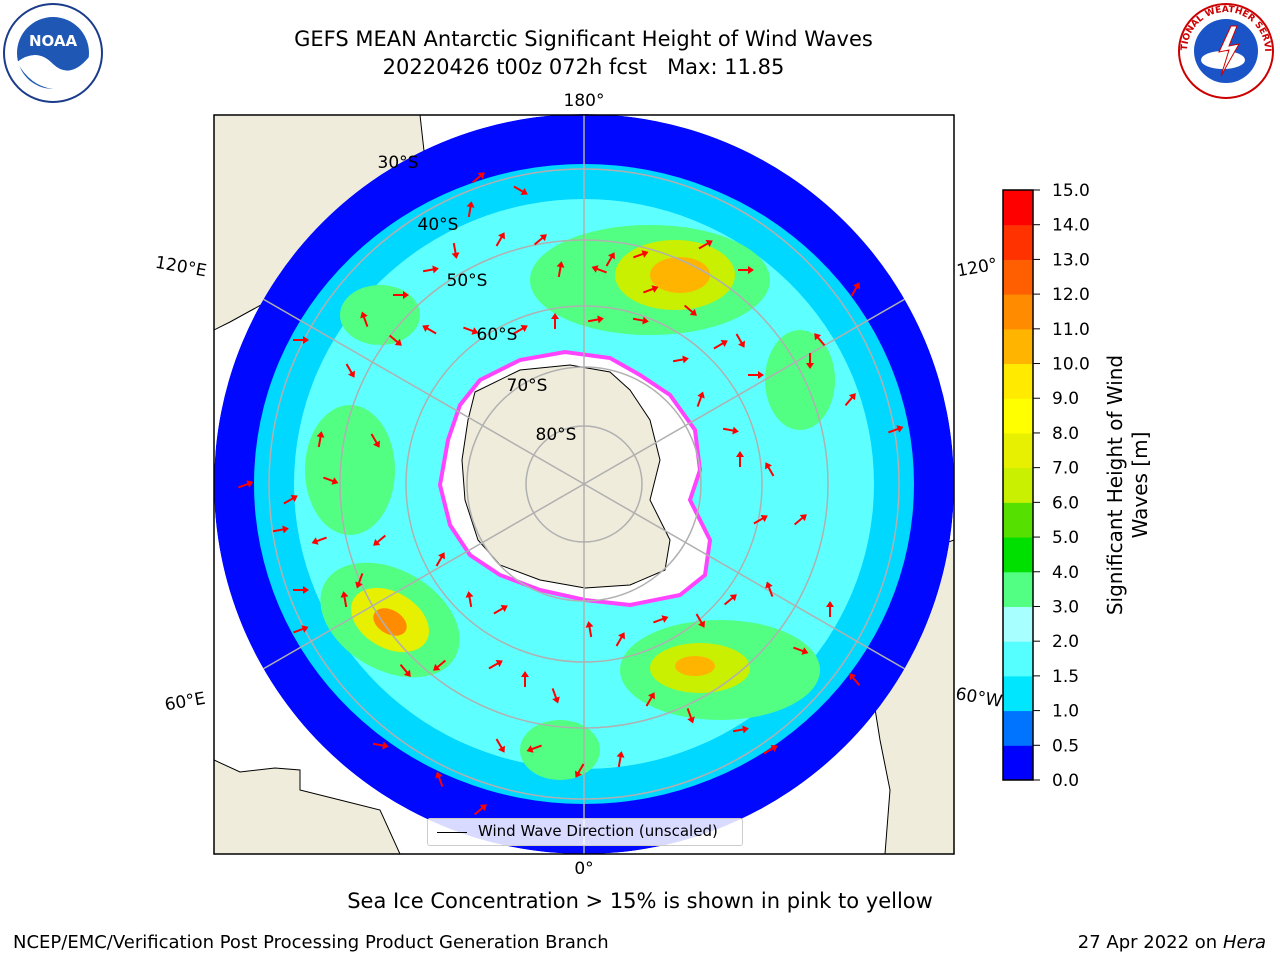 Image resolution: width=1280 pixels, height=960 pixels. What do you see at coordinates (527, 386) in the screenshot?
I see `lat-label-70s: 70°S` at bounding box center [527, 386].